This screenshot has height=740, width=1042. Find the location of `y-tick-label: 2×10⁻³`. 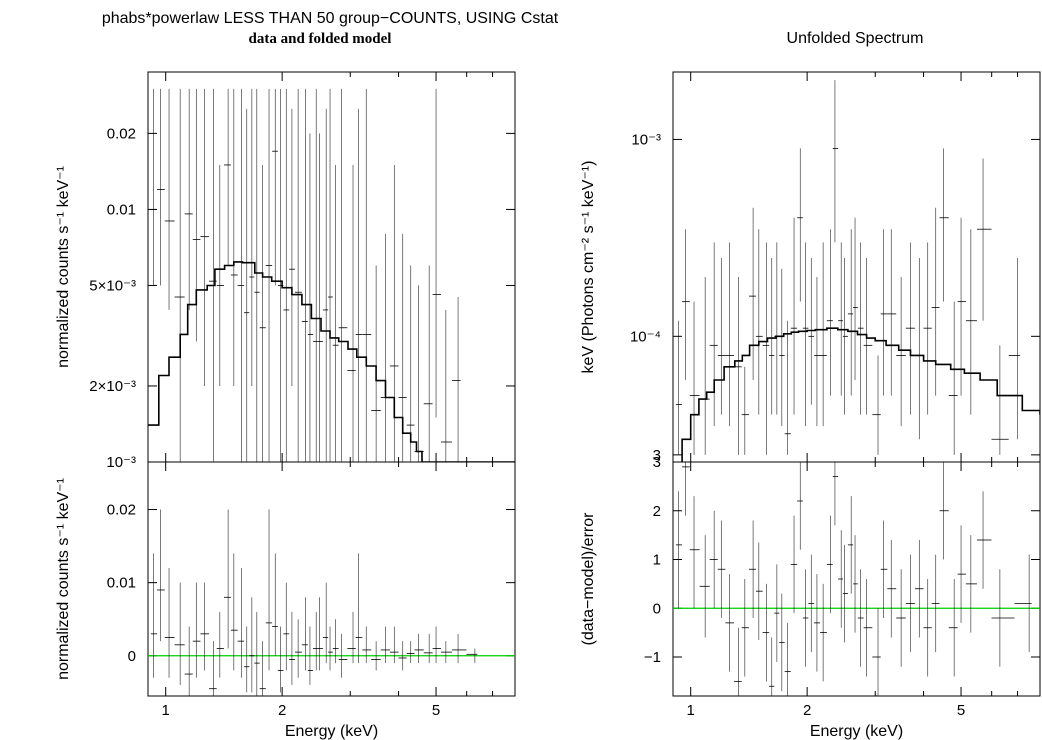

y-tick-label: 2×10⁻³ is located at coordinates (112, 386).